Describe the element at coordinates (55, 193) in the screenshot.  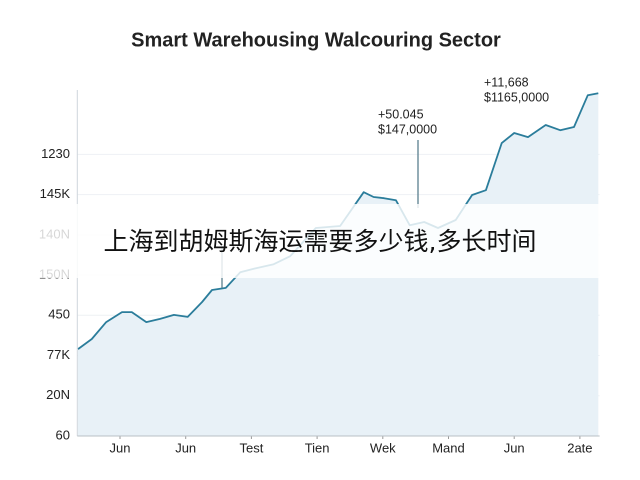
I see `y-tick-label: 145K` at that location.